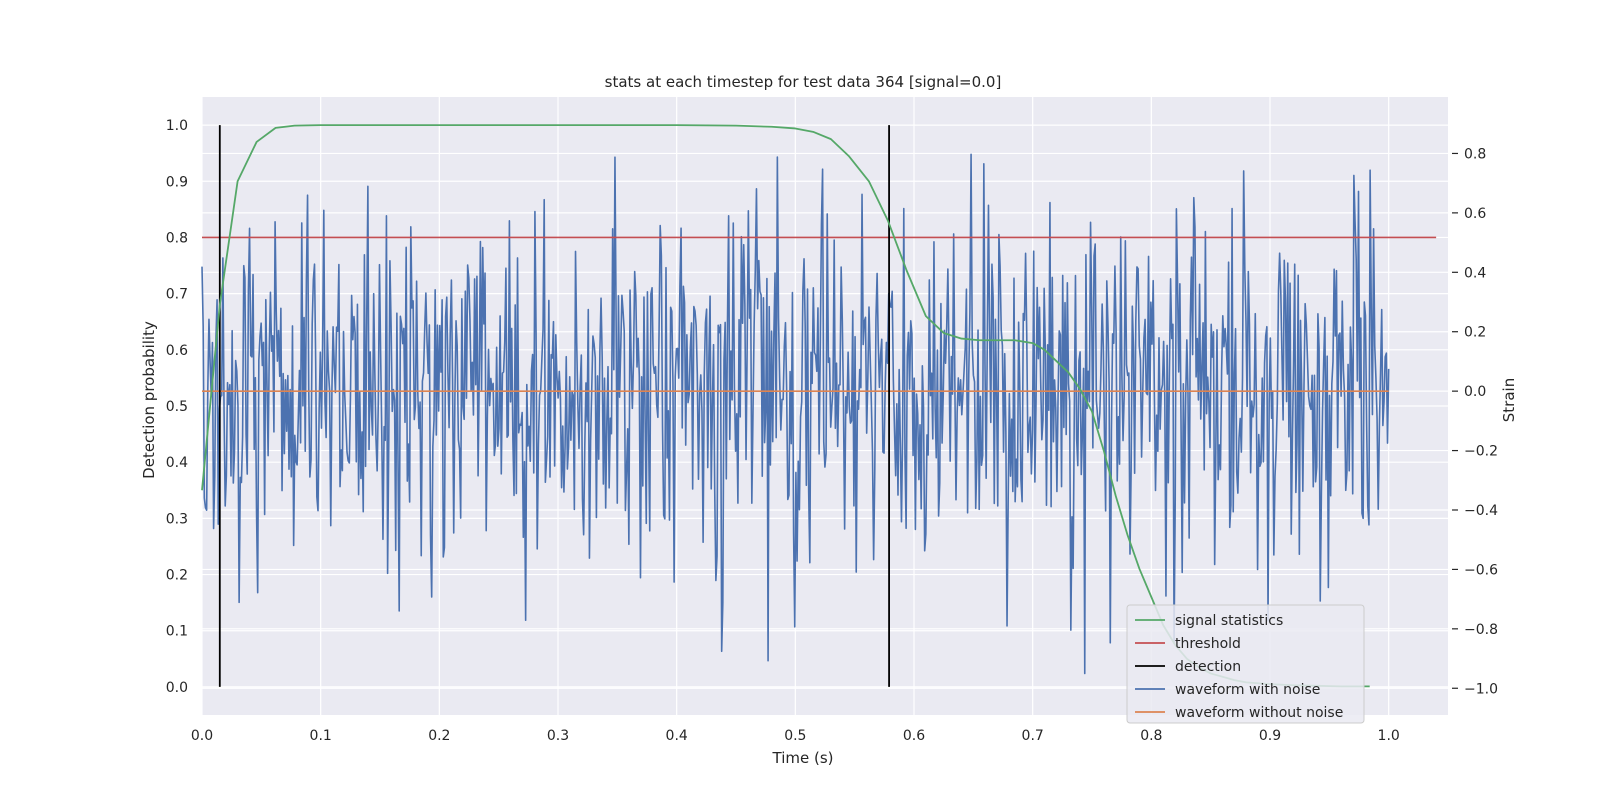 Image resolution: width=1600 pixels, height=804 pixels. I want to click on y-right-tick-label: 0.6, so click(1475, 214).